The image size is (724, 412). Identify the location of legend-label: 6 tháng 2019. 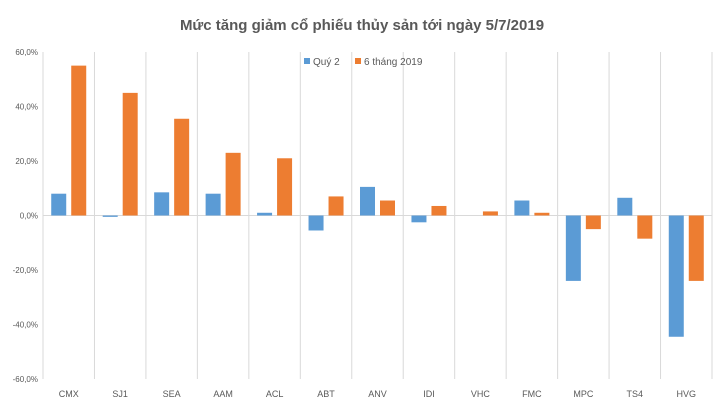
(393, 62).